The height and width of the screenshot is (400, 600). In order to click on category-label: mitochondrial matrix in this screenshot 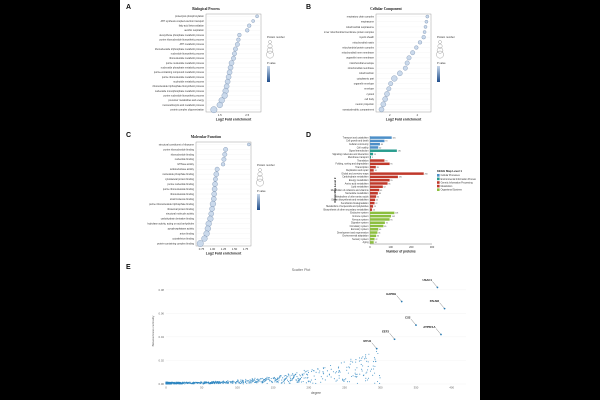, I will do `click(364, 42)`.